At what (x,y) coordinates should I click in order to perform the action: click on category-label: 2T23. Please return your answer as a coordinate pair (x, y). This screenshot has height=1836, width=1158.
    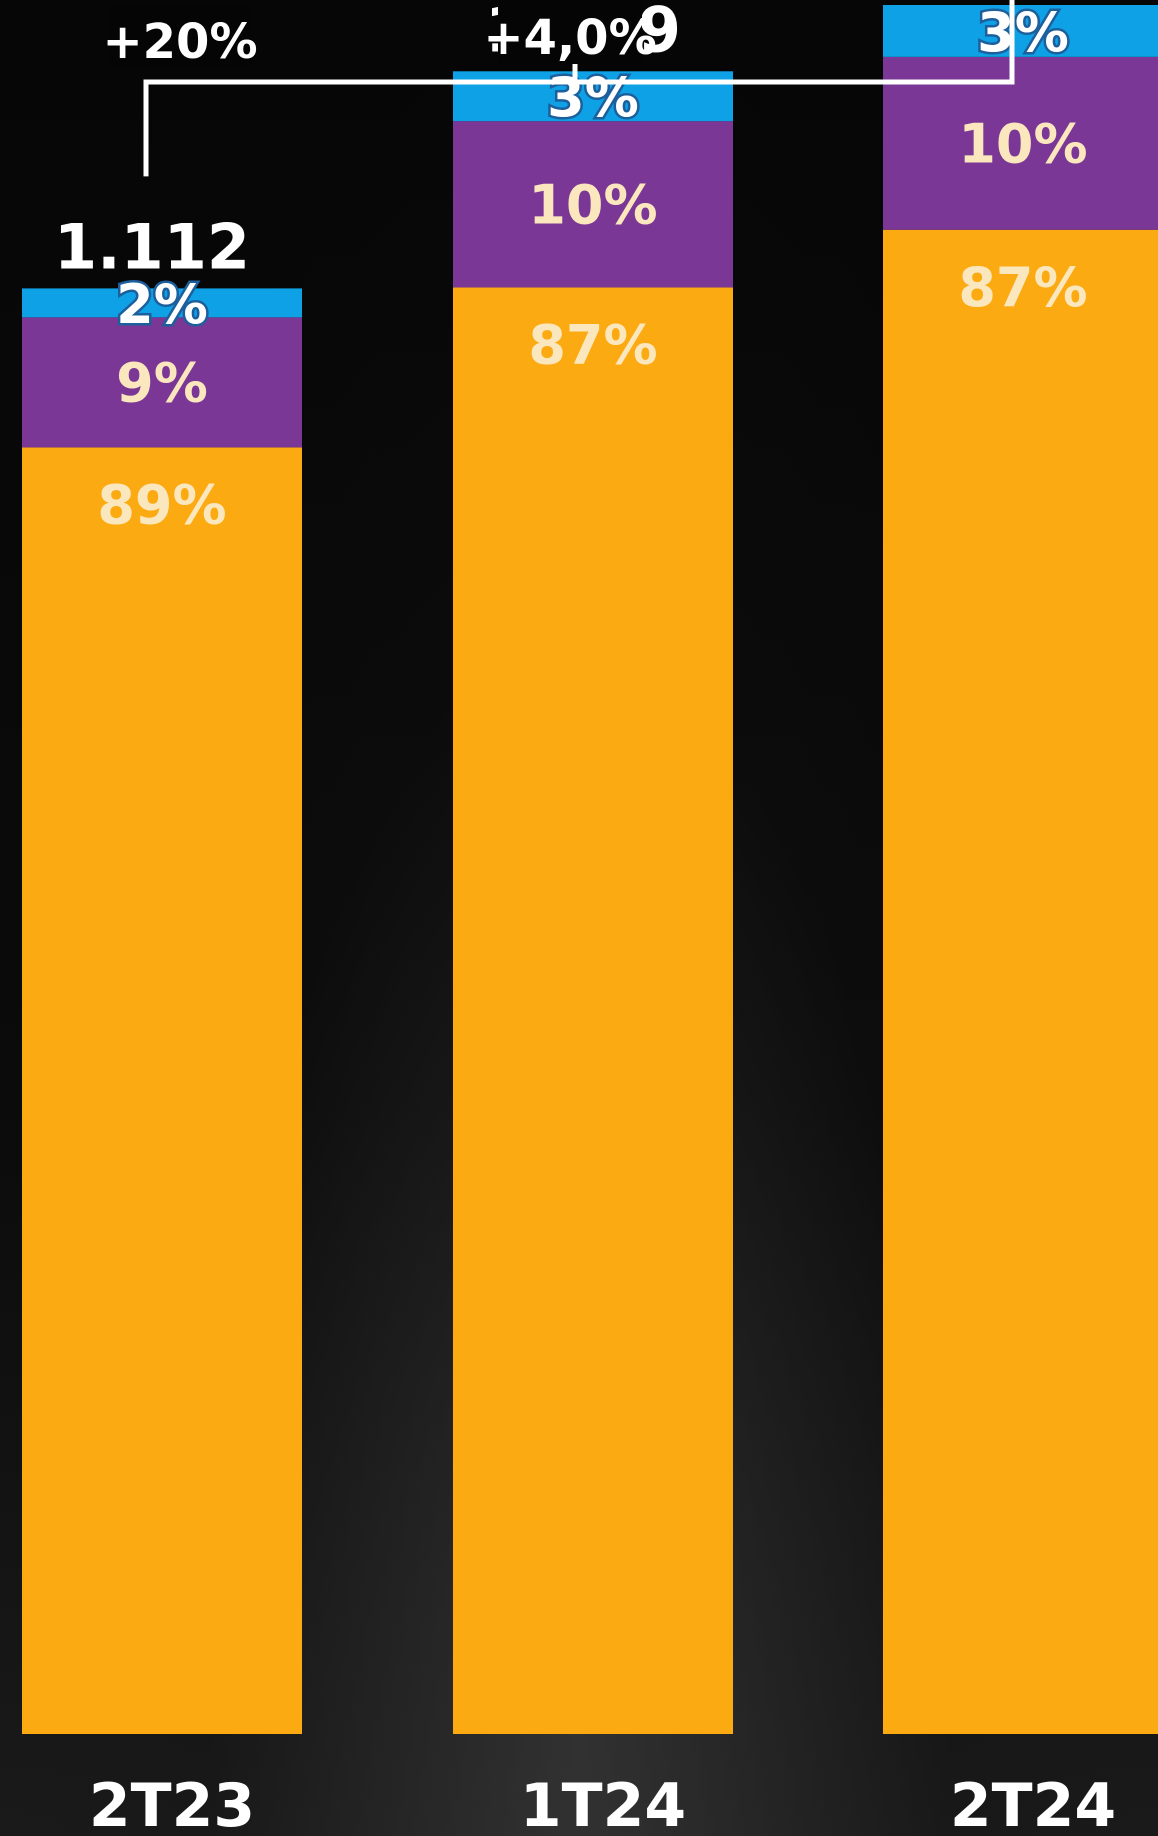
    Looking at the image, I should click on (172, 1803).